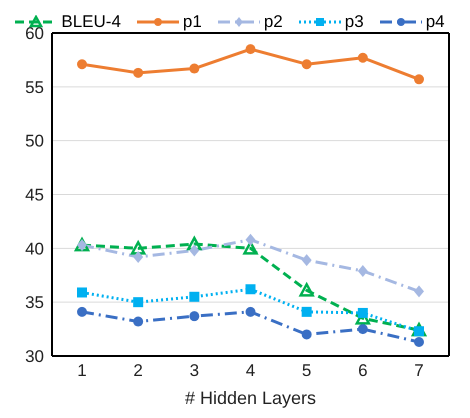 This screenshot has width=470, height=418. What do you see at coordinates (91, 21) in the screenshot?
I see `legend-label: BLEU-4` at bounding box center [91, 21].